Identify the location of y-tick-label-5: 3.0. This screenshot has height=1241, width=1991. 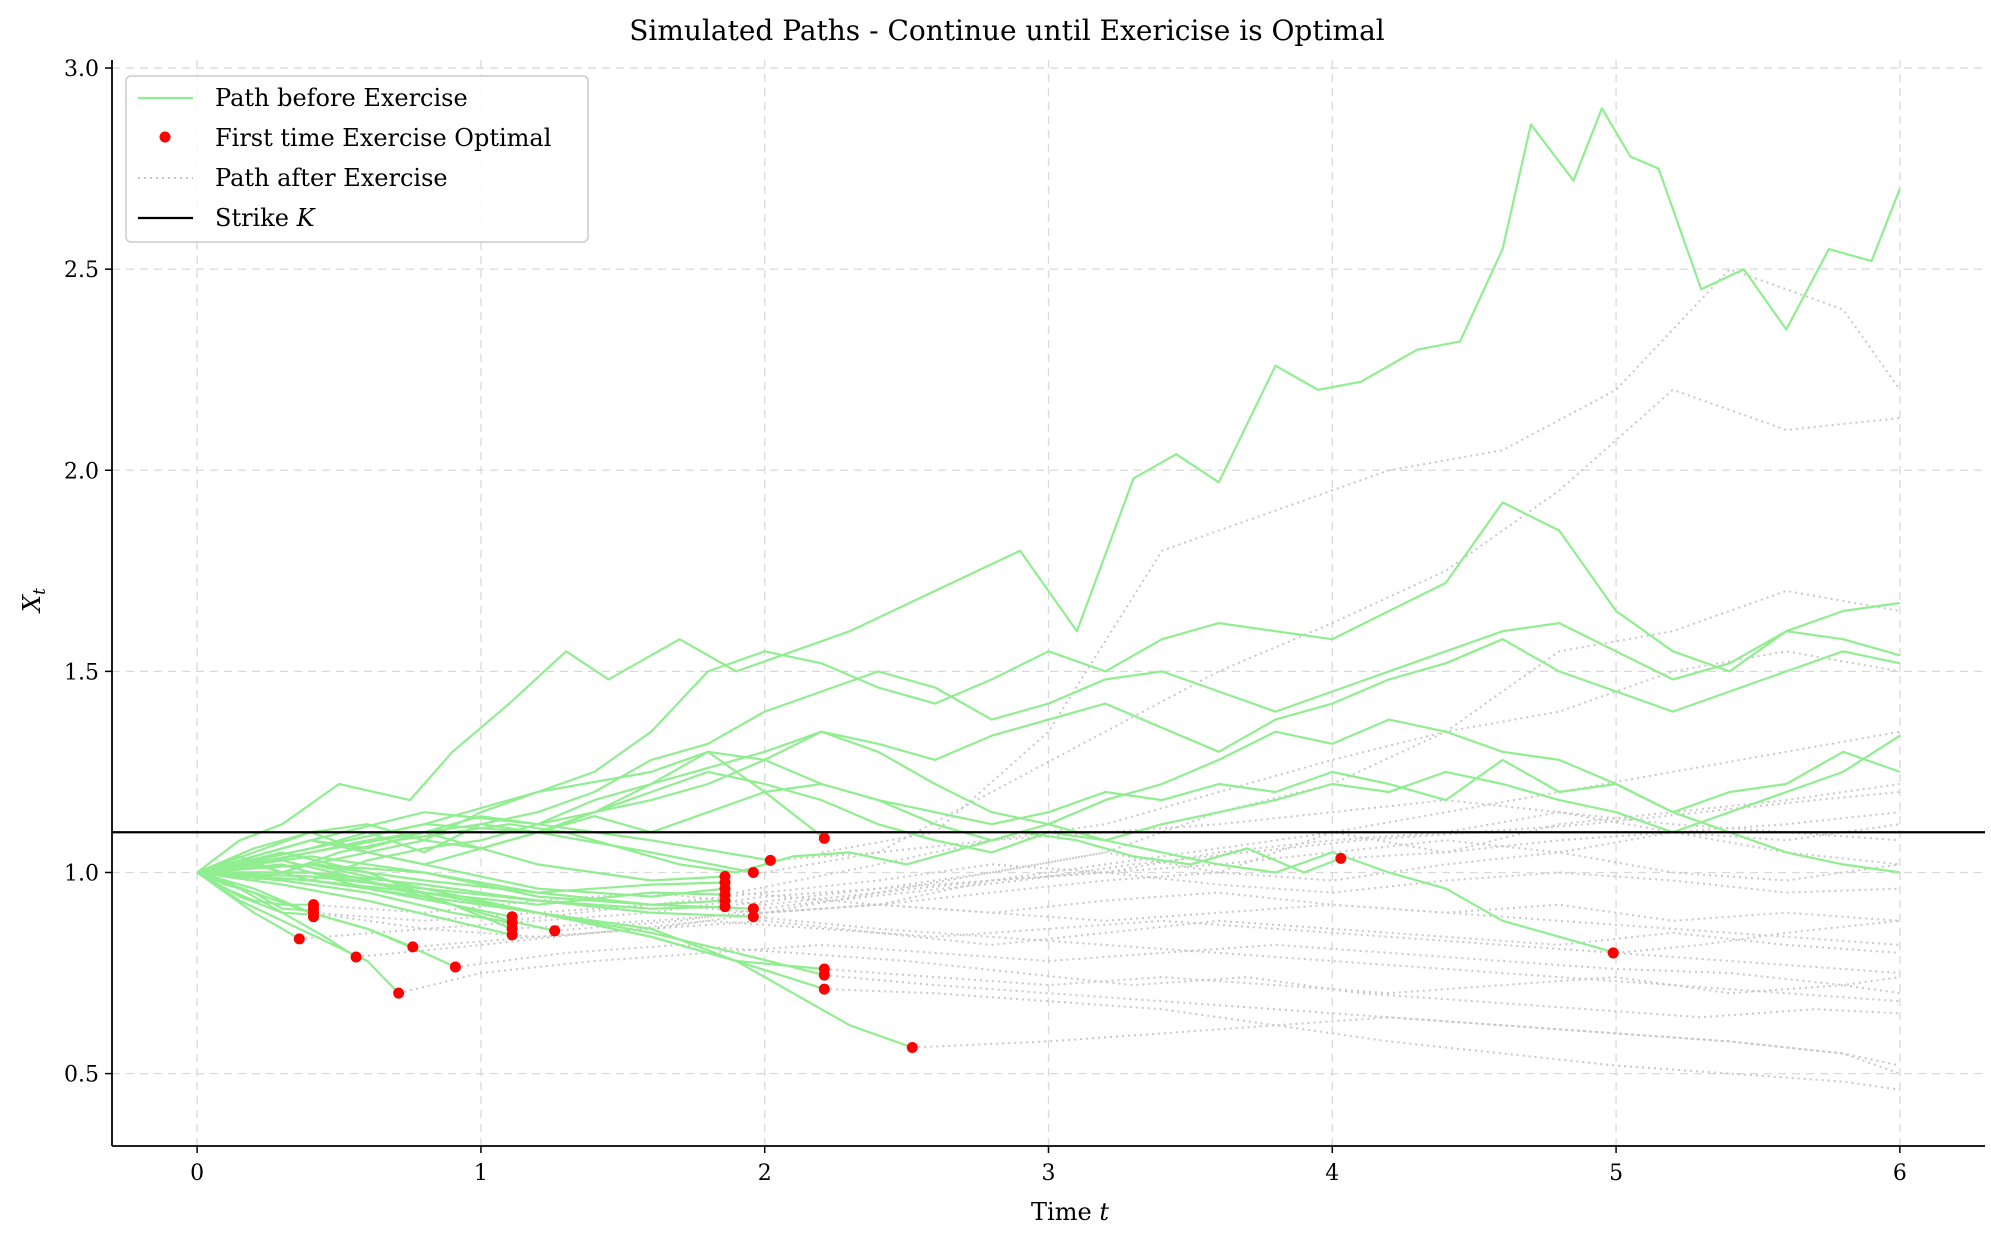
(81, 69).